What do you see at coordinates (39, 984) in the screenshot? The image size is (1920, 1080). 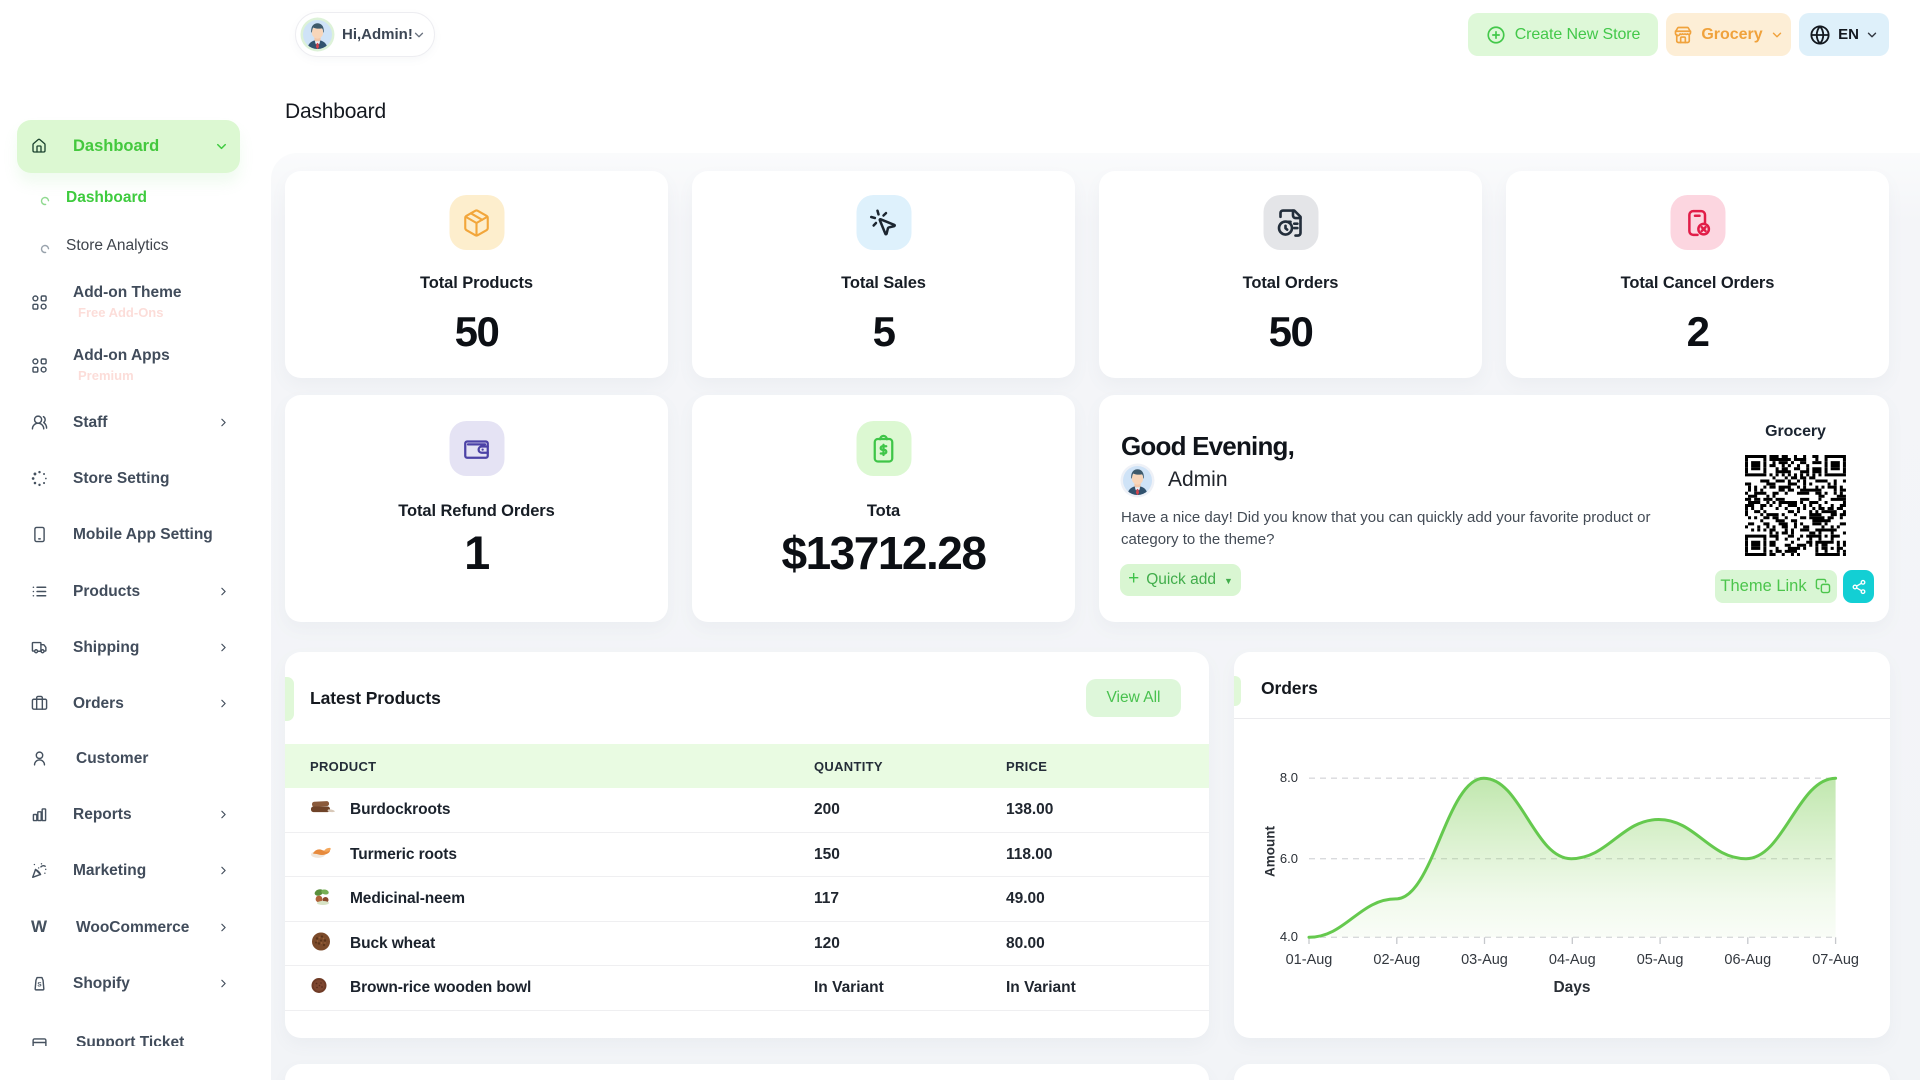 I see `svg-text: S` at bounding box center [39, 984].